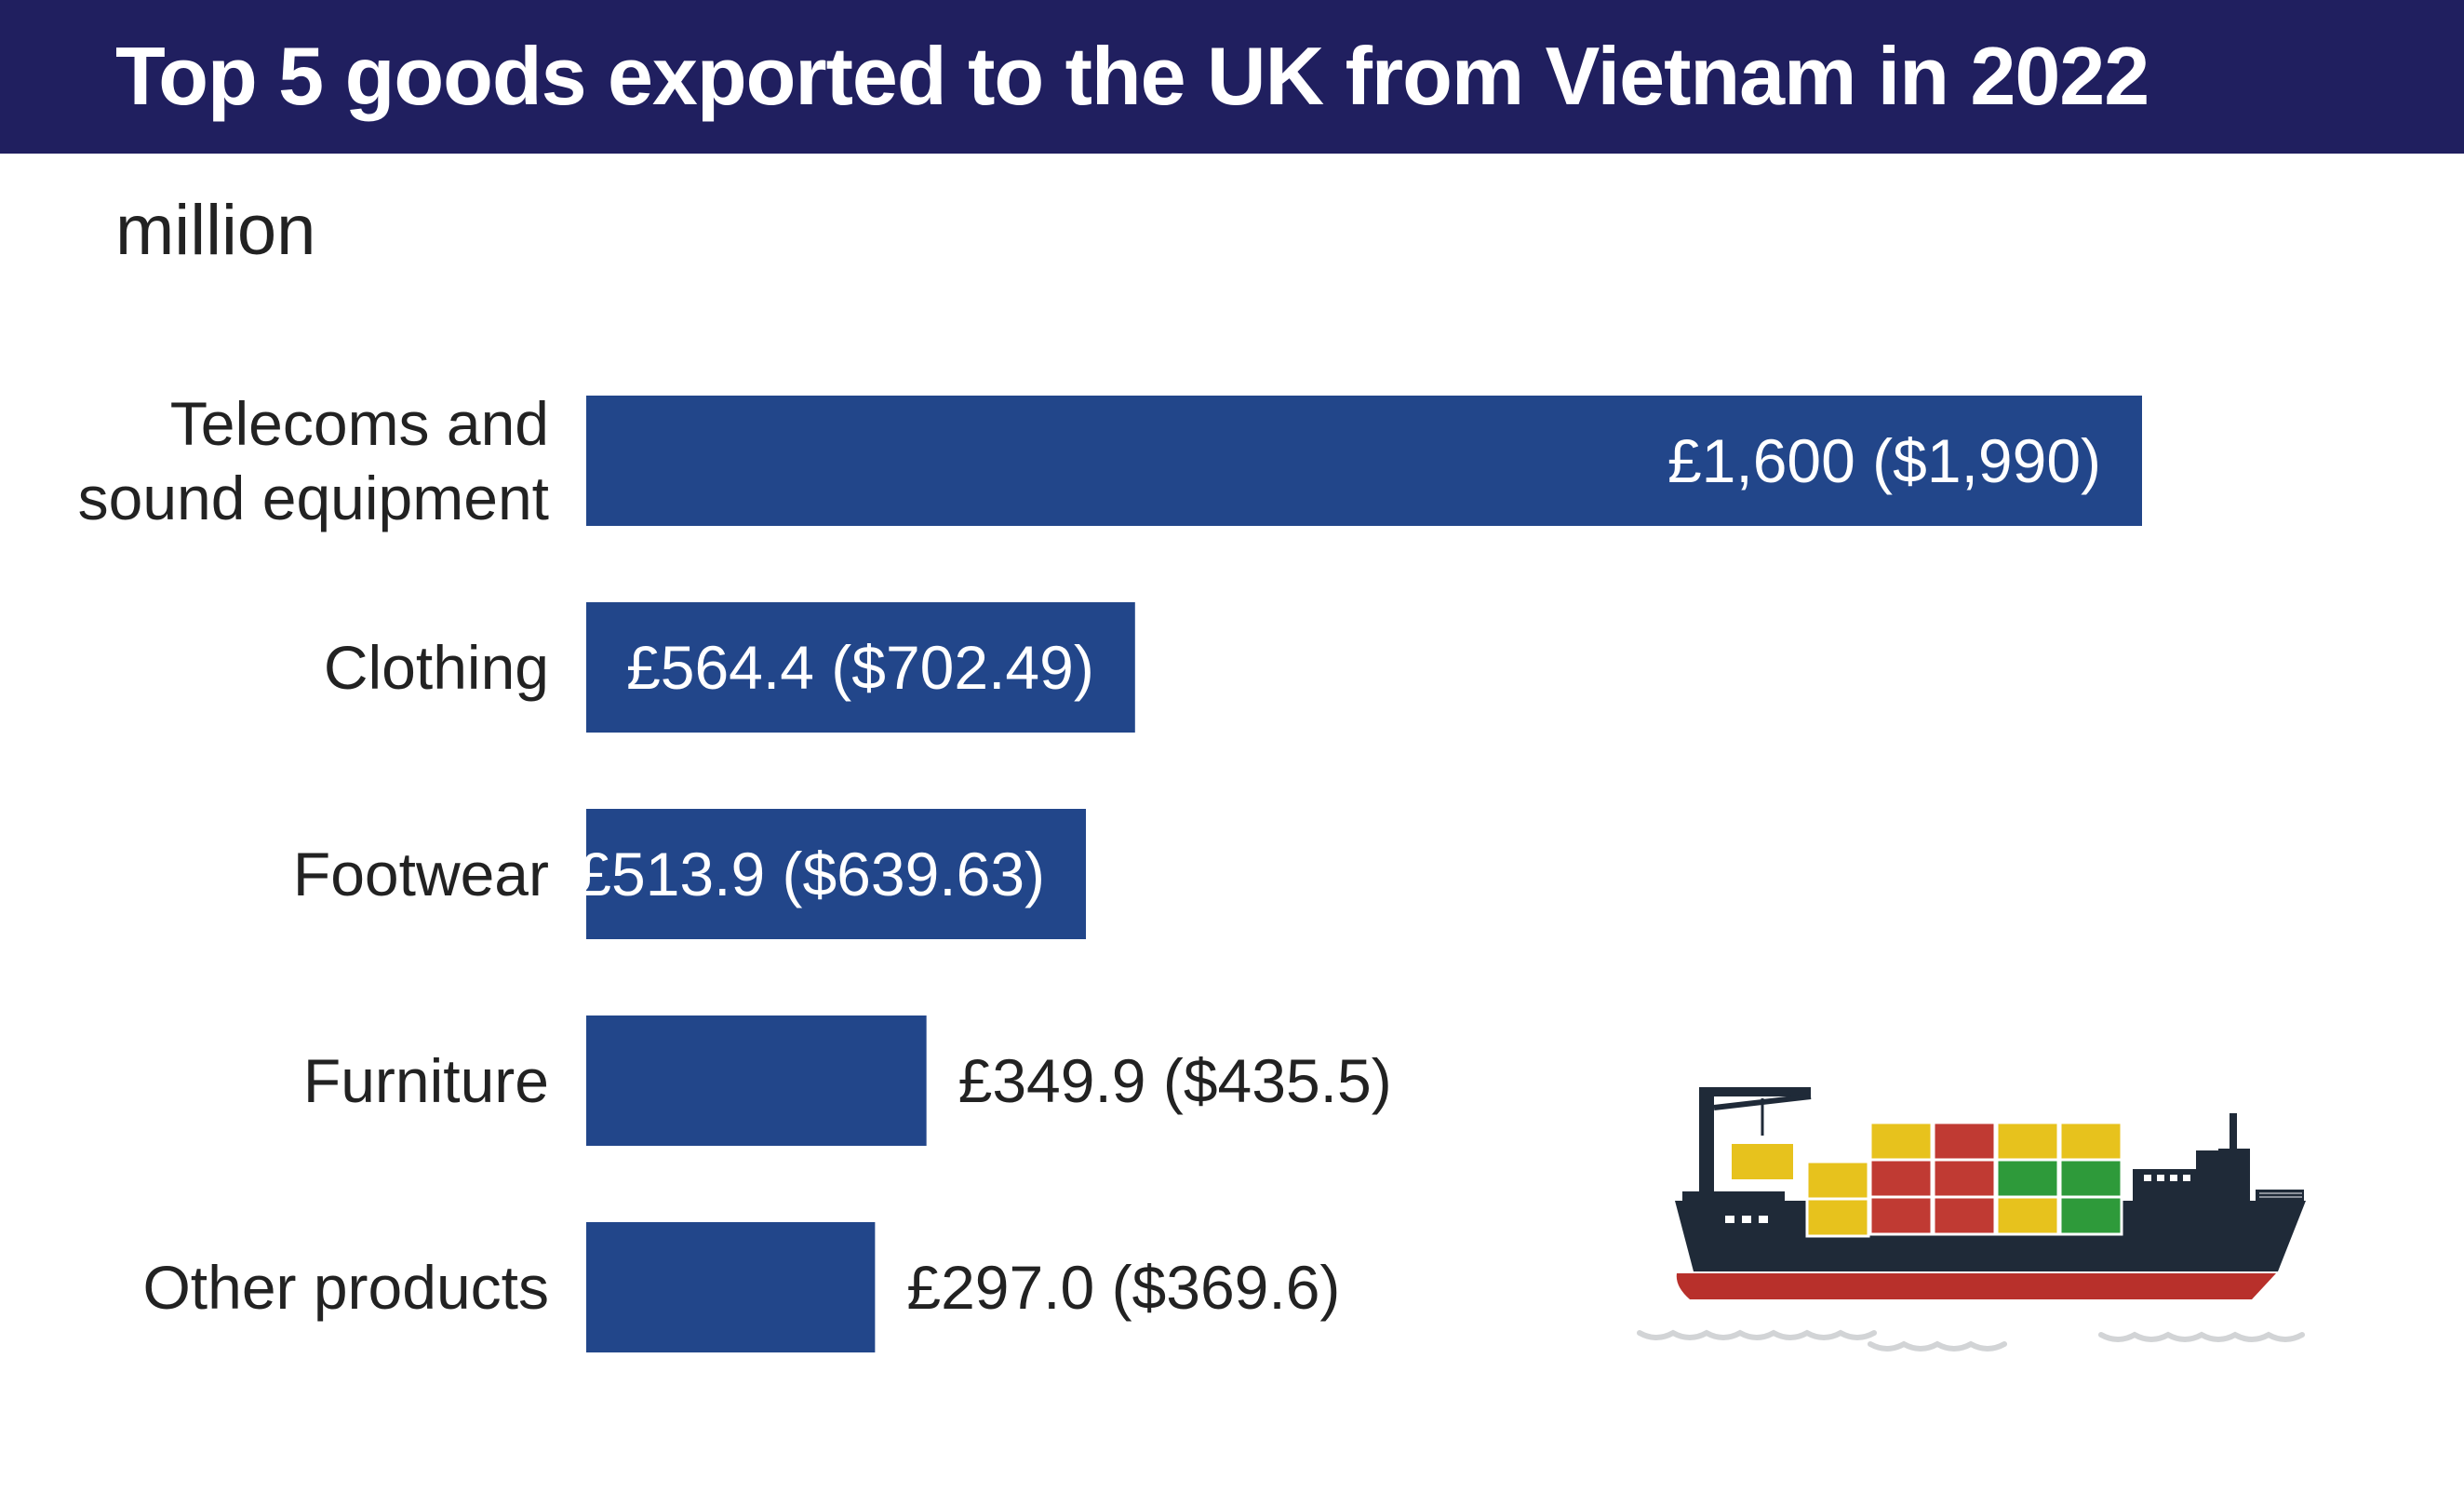  I want to click on value-label-1: £564.4 ($702.49), so click(860, 667).